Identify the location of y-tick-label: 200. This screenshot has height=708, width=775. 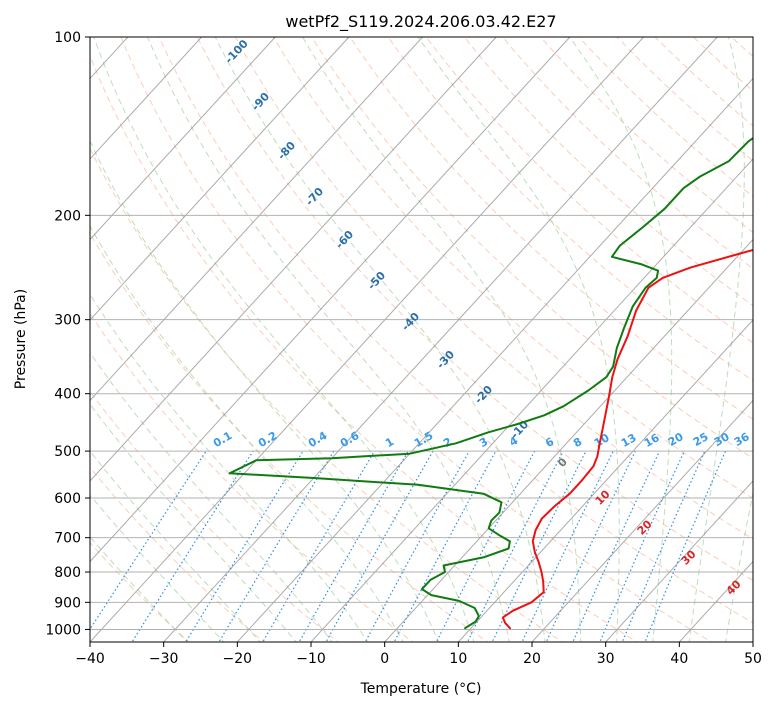
(67, 216).